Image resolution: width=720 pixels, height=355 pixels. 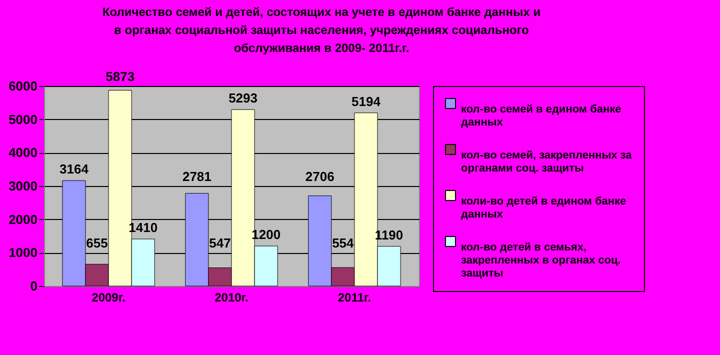 I want to click on data-label: 5873, so click(x=120, y=76).